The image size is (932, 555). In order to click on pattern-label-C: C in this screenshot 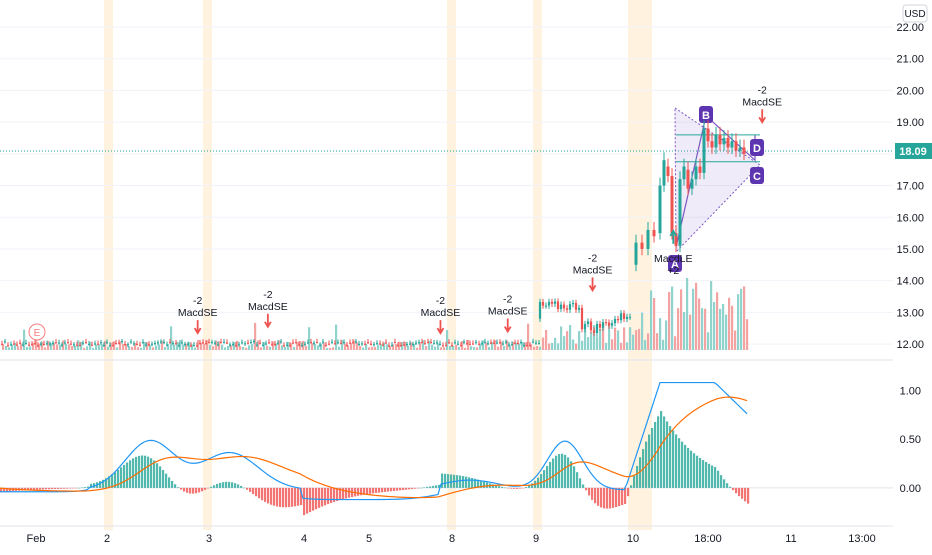, I will do `click(757, 177)`.